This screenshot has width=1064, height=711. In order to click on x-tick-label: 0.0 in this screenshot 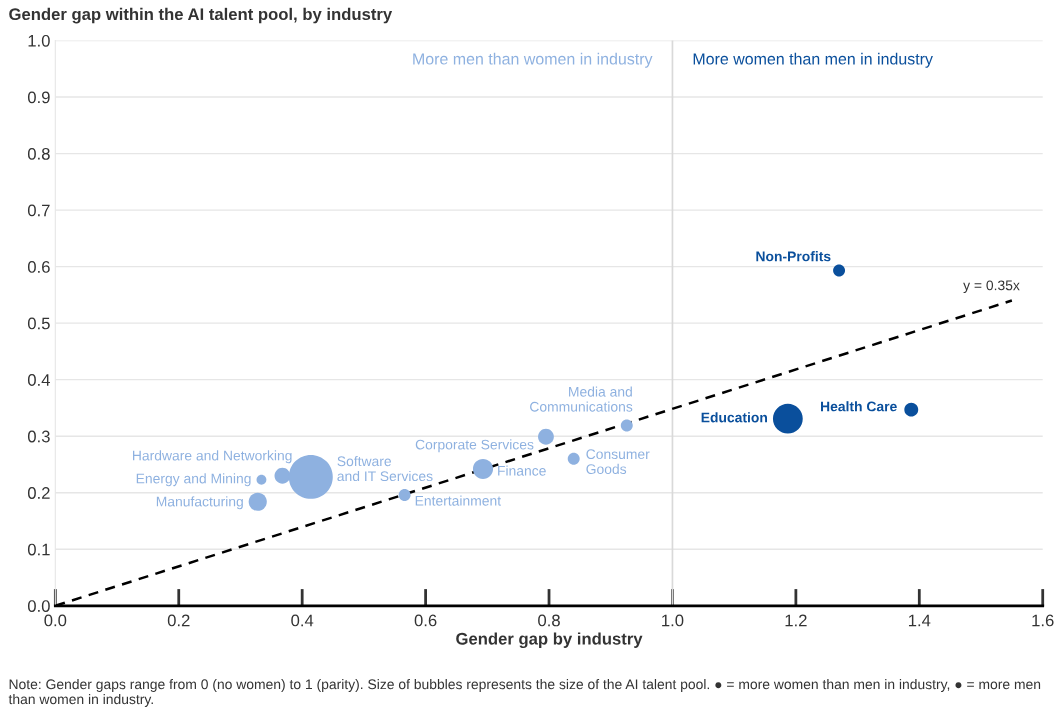, I will do `click(55, 620)`.